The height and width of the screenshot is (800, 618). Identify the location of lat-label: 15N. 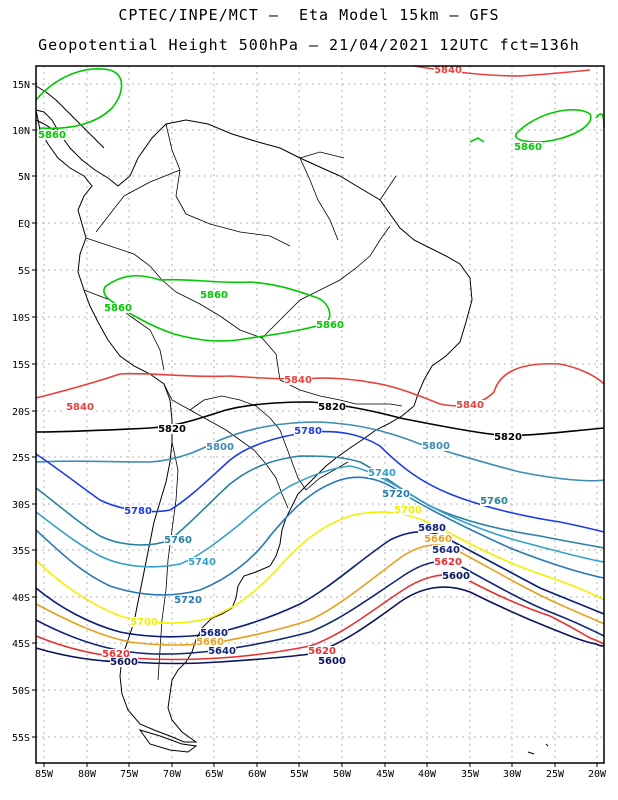
(21, 85).